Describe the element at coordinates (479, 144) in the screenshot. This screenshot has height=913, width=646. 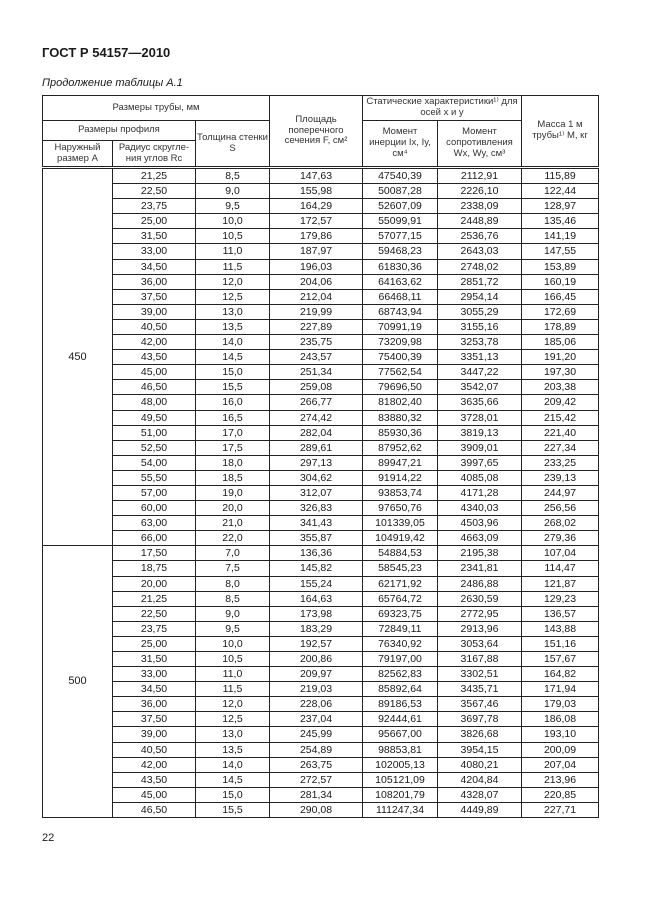
I see `header-resistance: Момент сопротивления Wx, Wy, см³` at that location.